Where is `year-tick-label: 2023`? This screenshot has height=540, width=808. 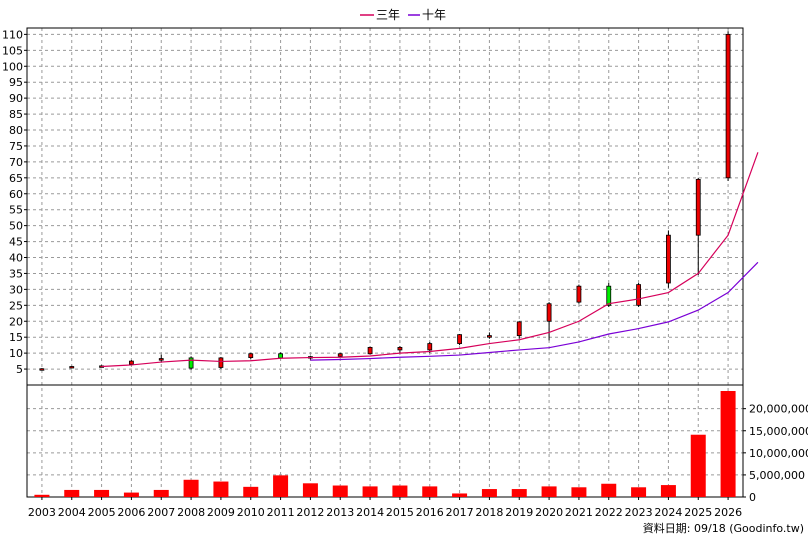 year-tick-label: 2023 is located at coordinates (639, 512).